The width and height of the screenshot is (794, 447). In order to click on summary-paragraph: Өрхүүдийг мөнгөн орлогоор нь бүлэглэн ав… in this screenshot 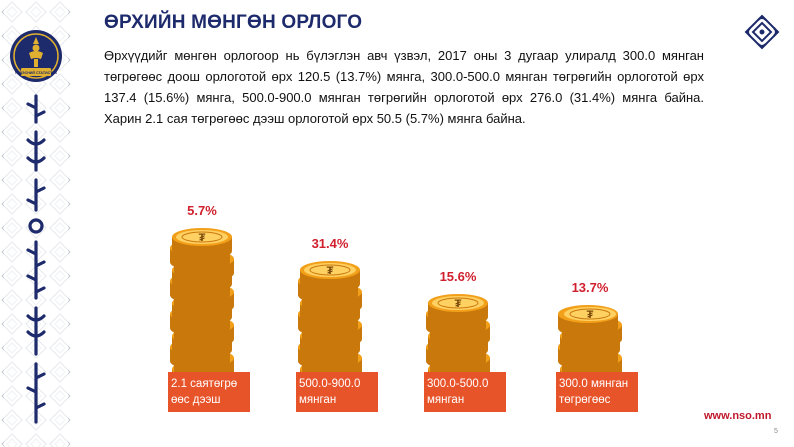, I will do `click(404, 87)`.